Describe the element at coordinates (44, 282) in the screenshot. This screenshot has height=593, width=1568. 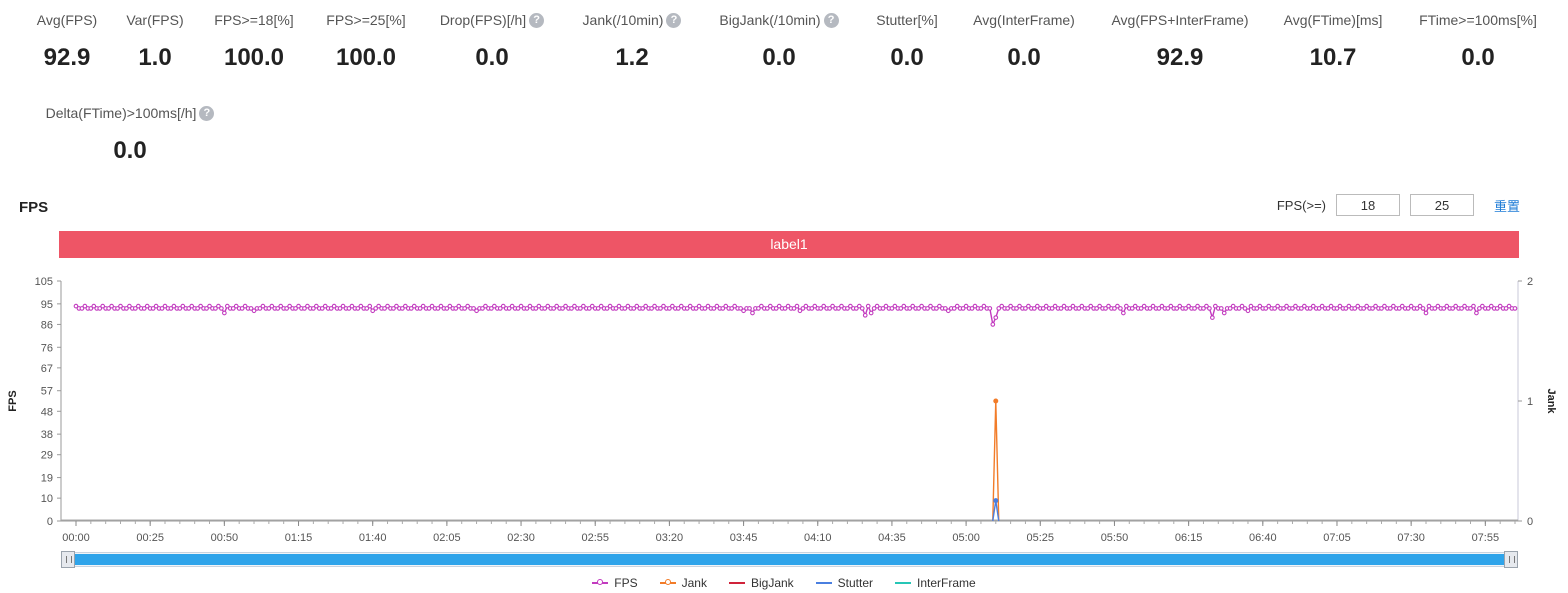
I see `y-tick-label: 105` at that location.